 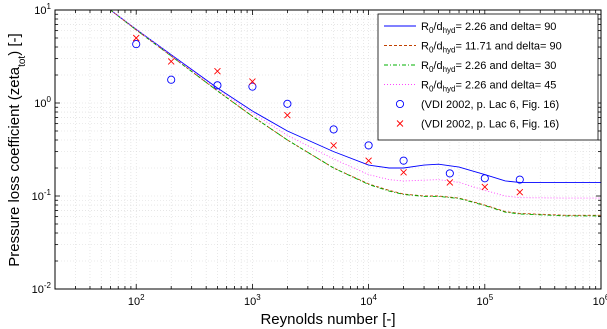 I want to click on y-axis-label-tail: ) [-], so click(x=14, y=44).